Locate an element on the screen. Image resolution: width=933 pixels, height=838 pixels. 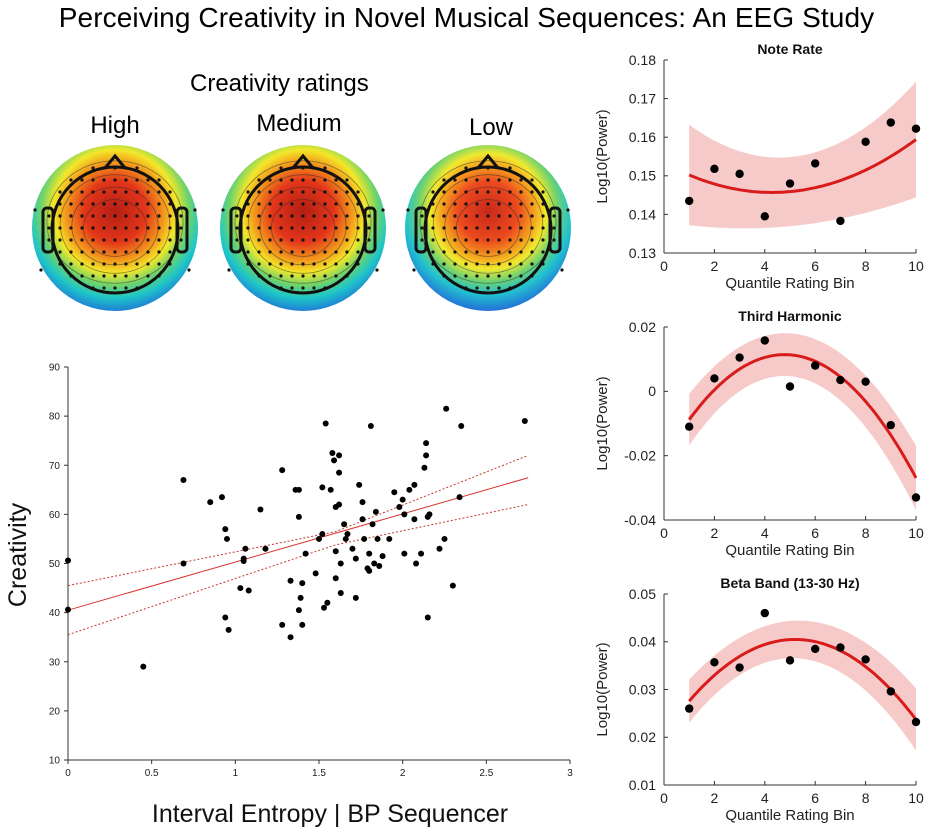
y-tick-label: 0.03 is located at coordinates (642, 689).